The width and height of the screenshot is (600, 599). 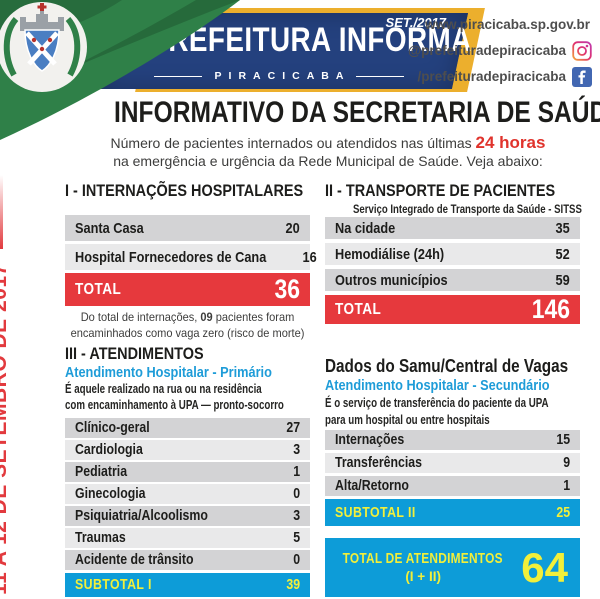 What do you see at coordinates (582, 76) in the screenshot?
I see `facebook-icon` at bounding box center [582, 76].